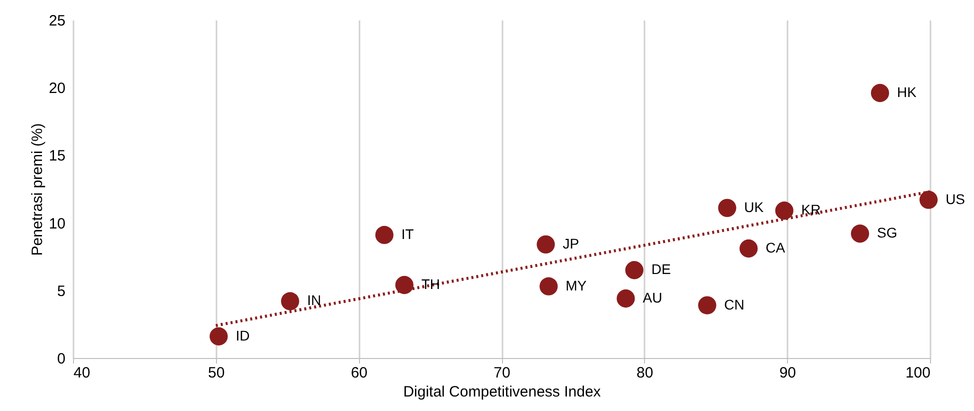 The image size is (974, 411). Describe the element at coordinates (577, 285) in the screenshot. I see `annotation: MY` at that location.